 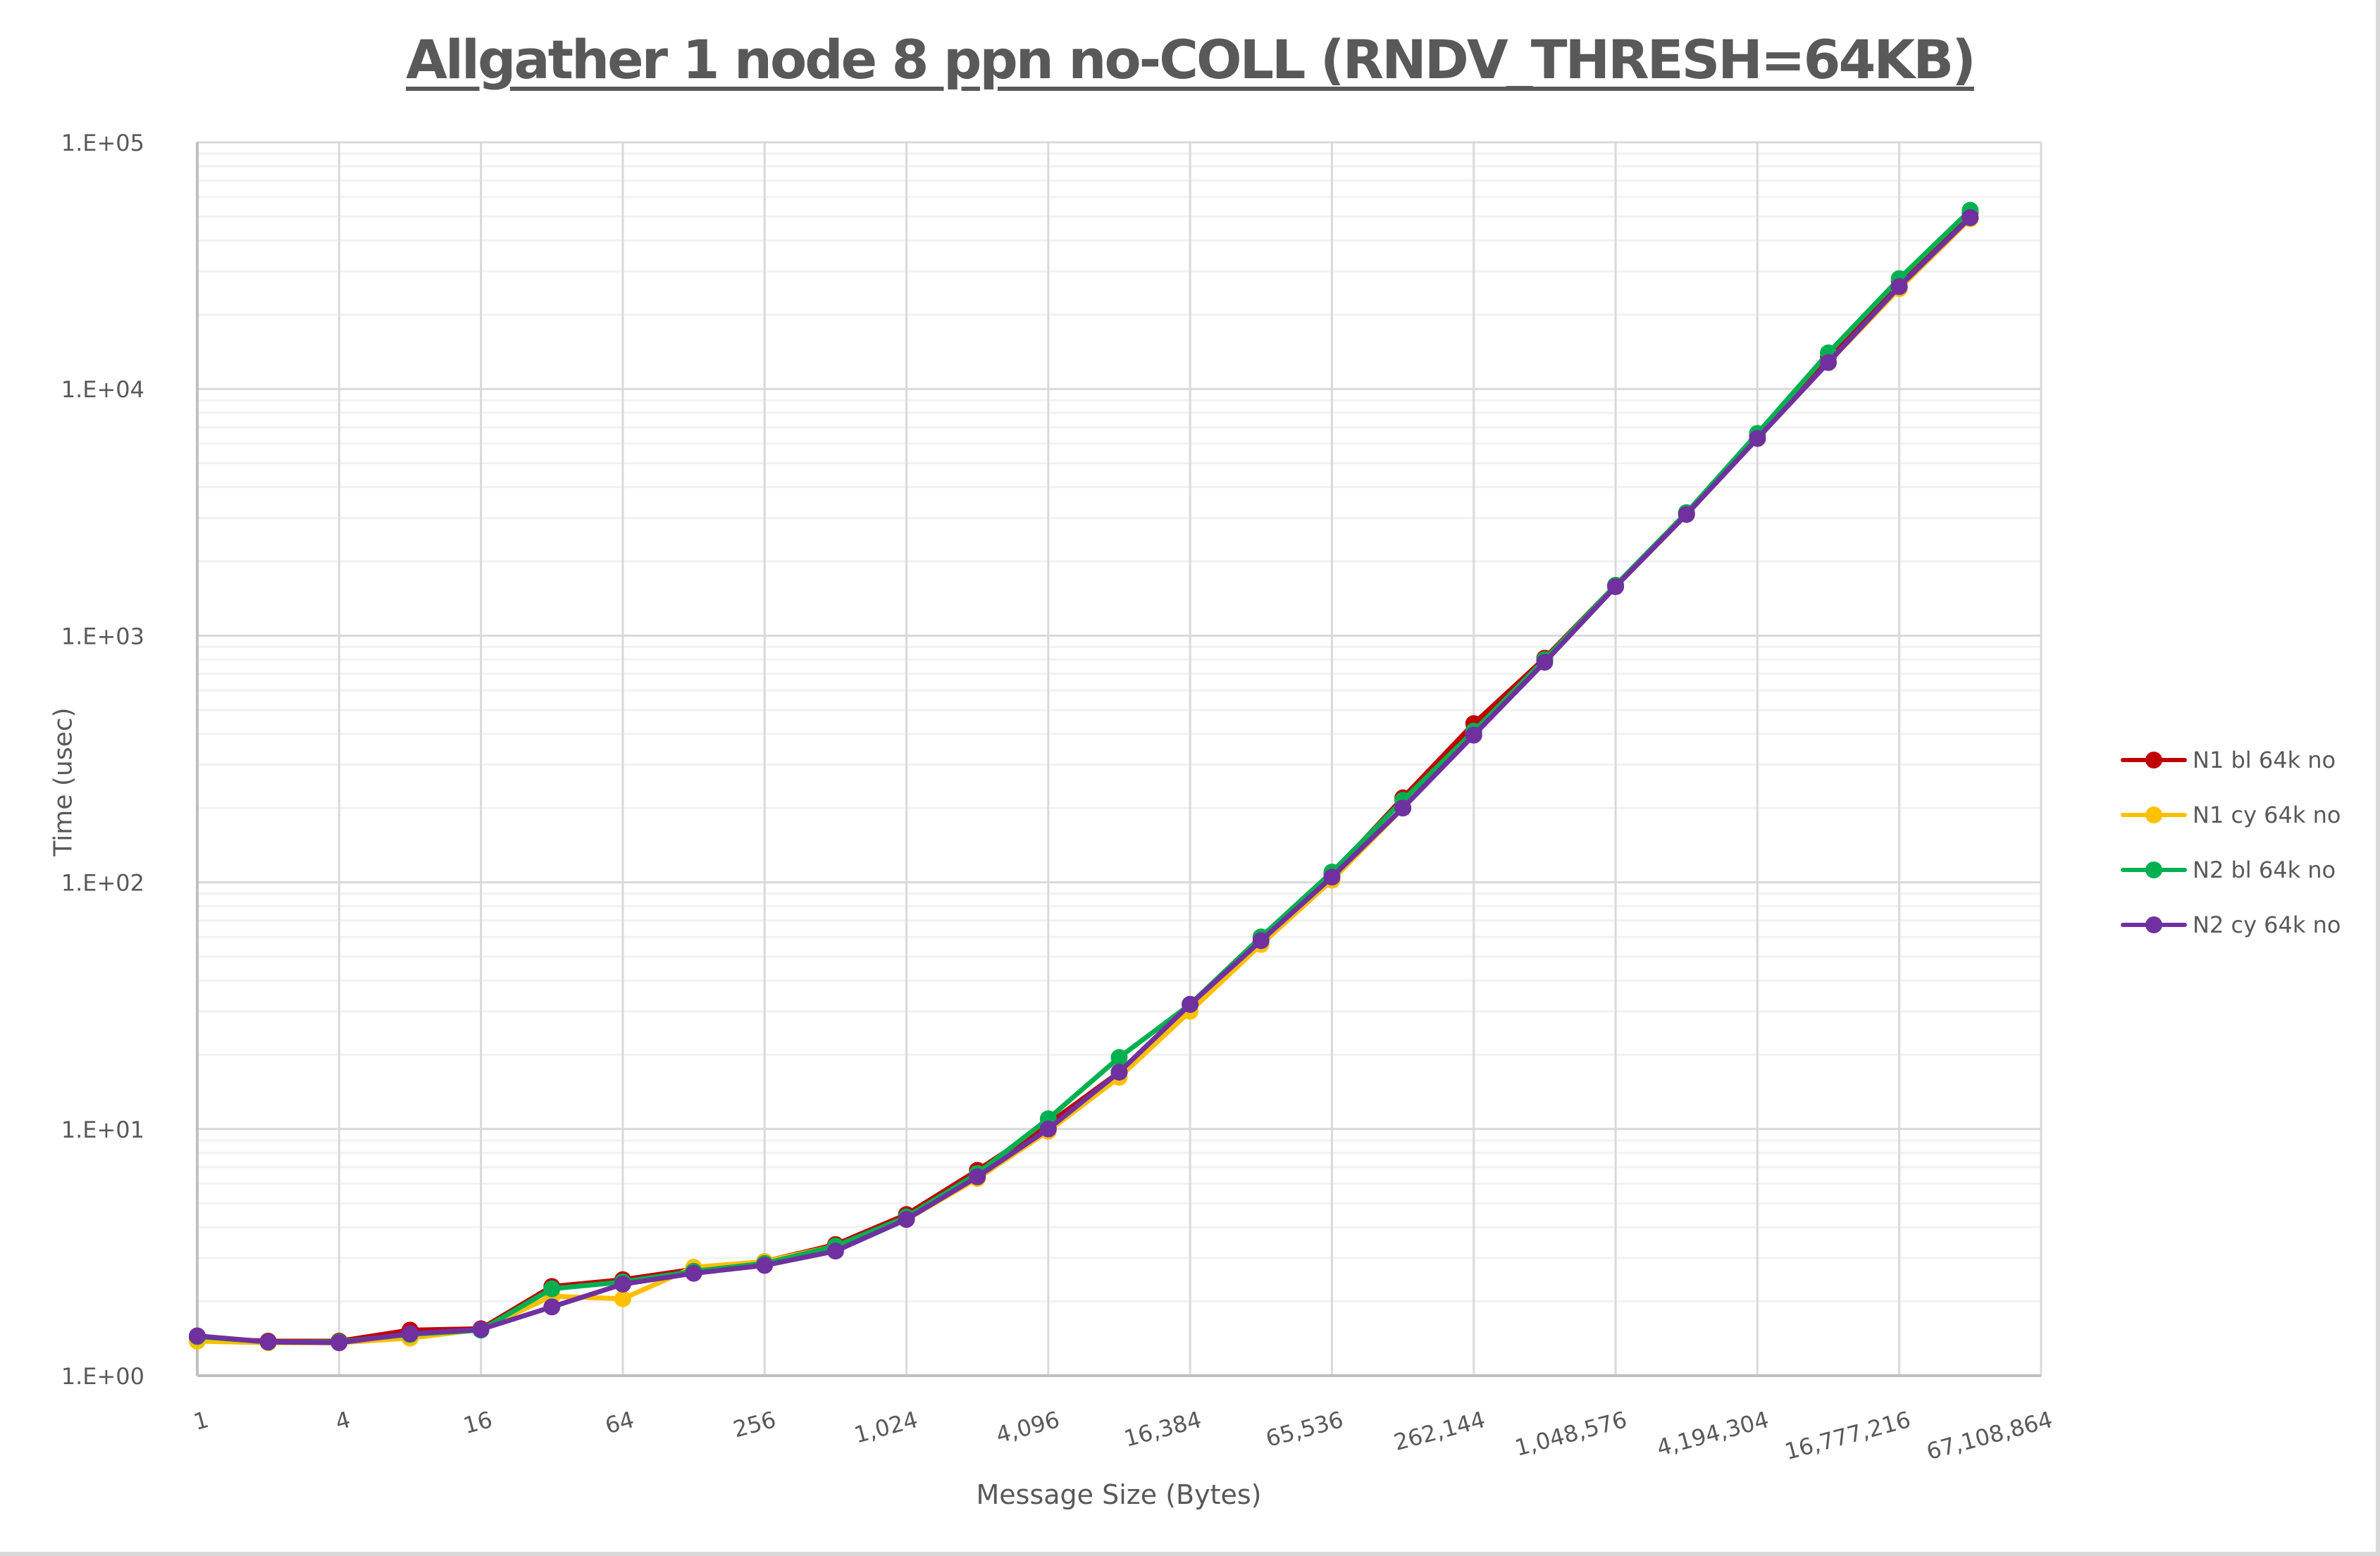 What do you see at coordinates (1119, 1494) in the screenshot?
I see `x-axis-title: Message Size (Bytes)` at bounding box center [1119, 1494].